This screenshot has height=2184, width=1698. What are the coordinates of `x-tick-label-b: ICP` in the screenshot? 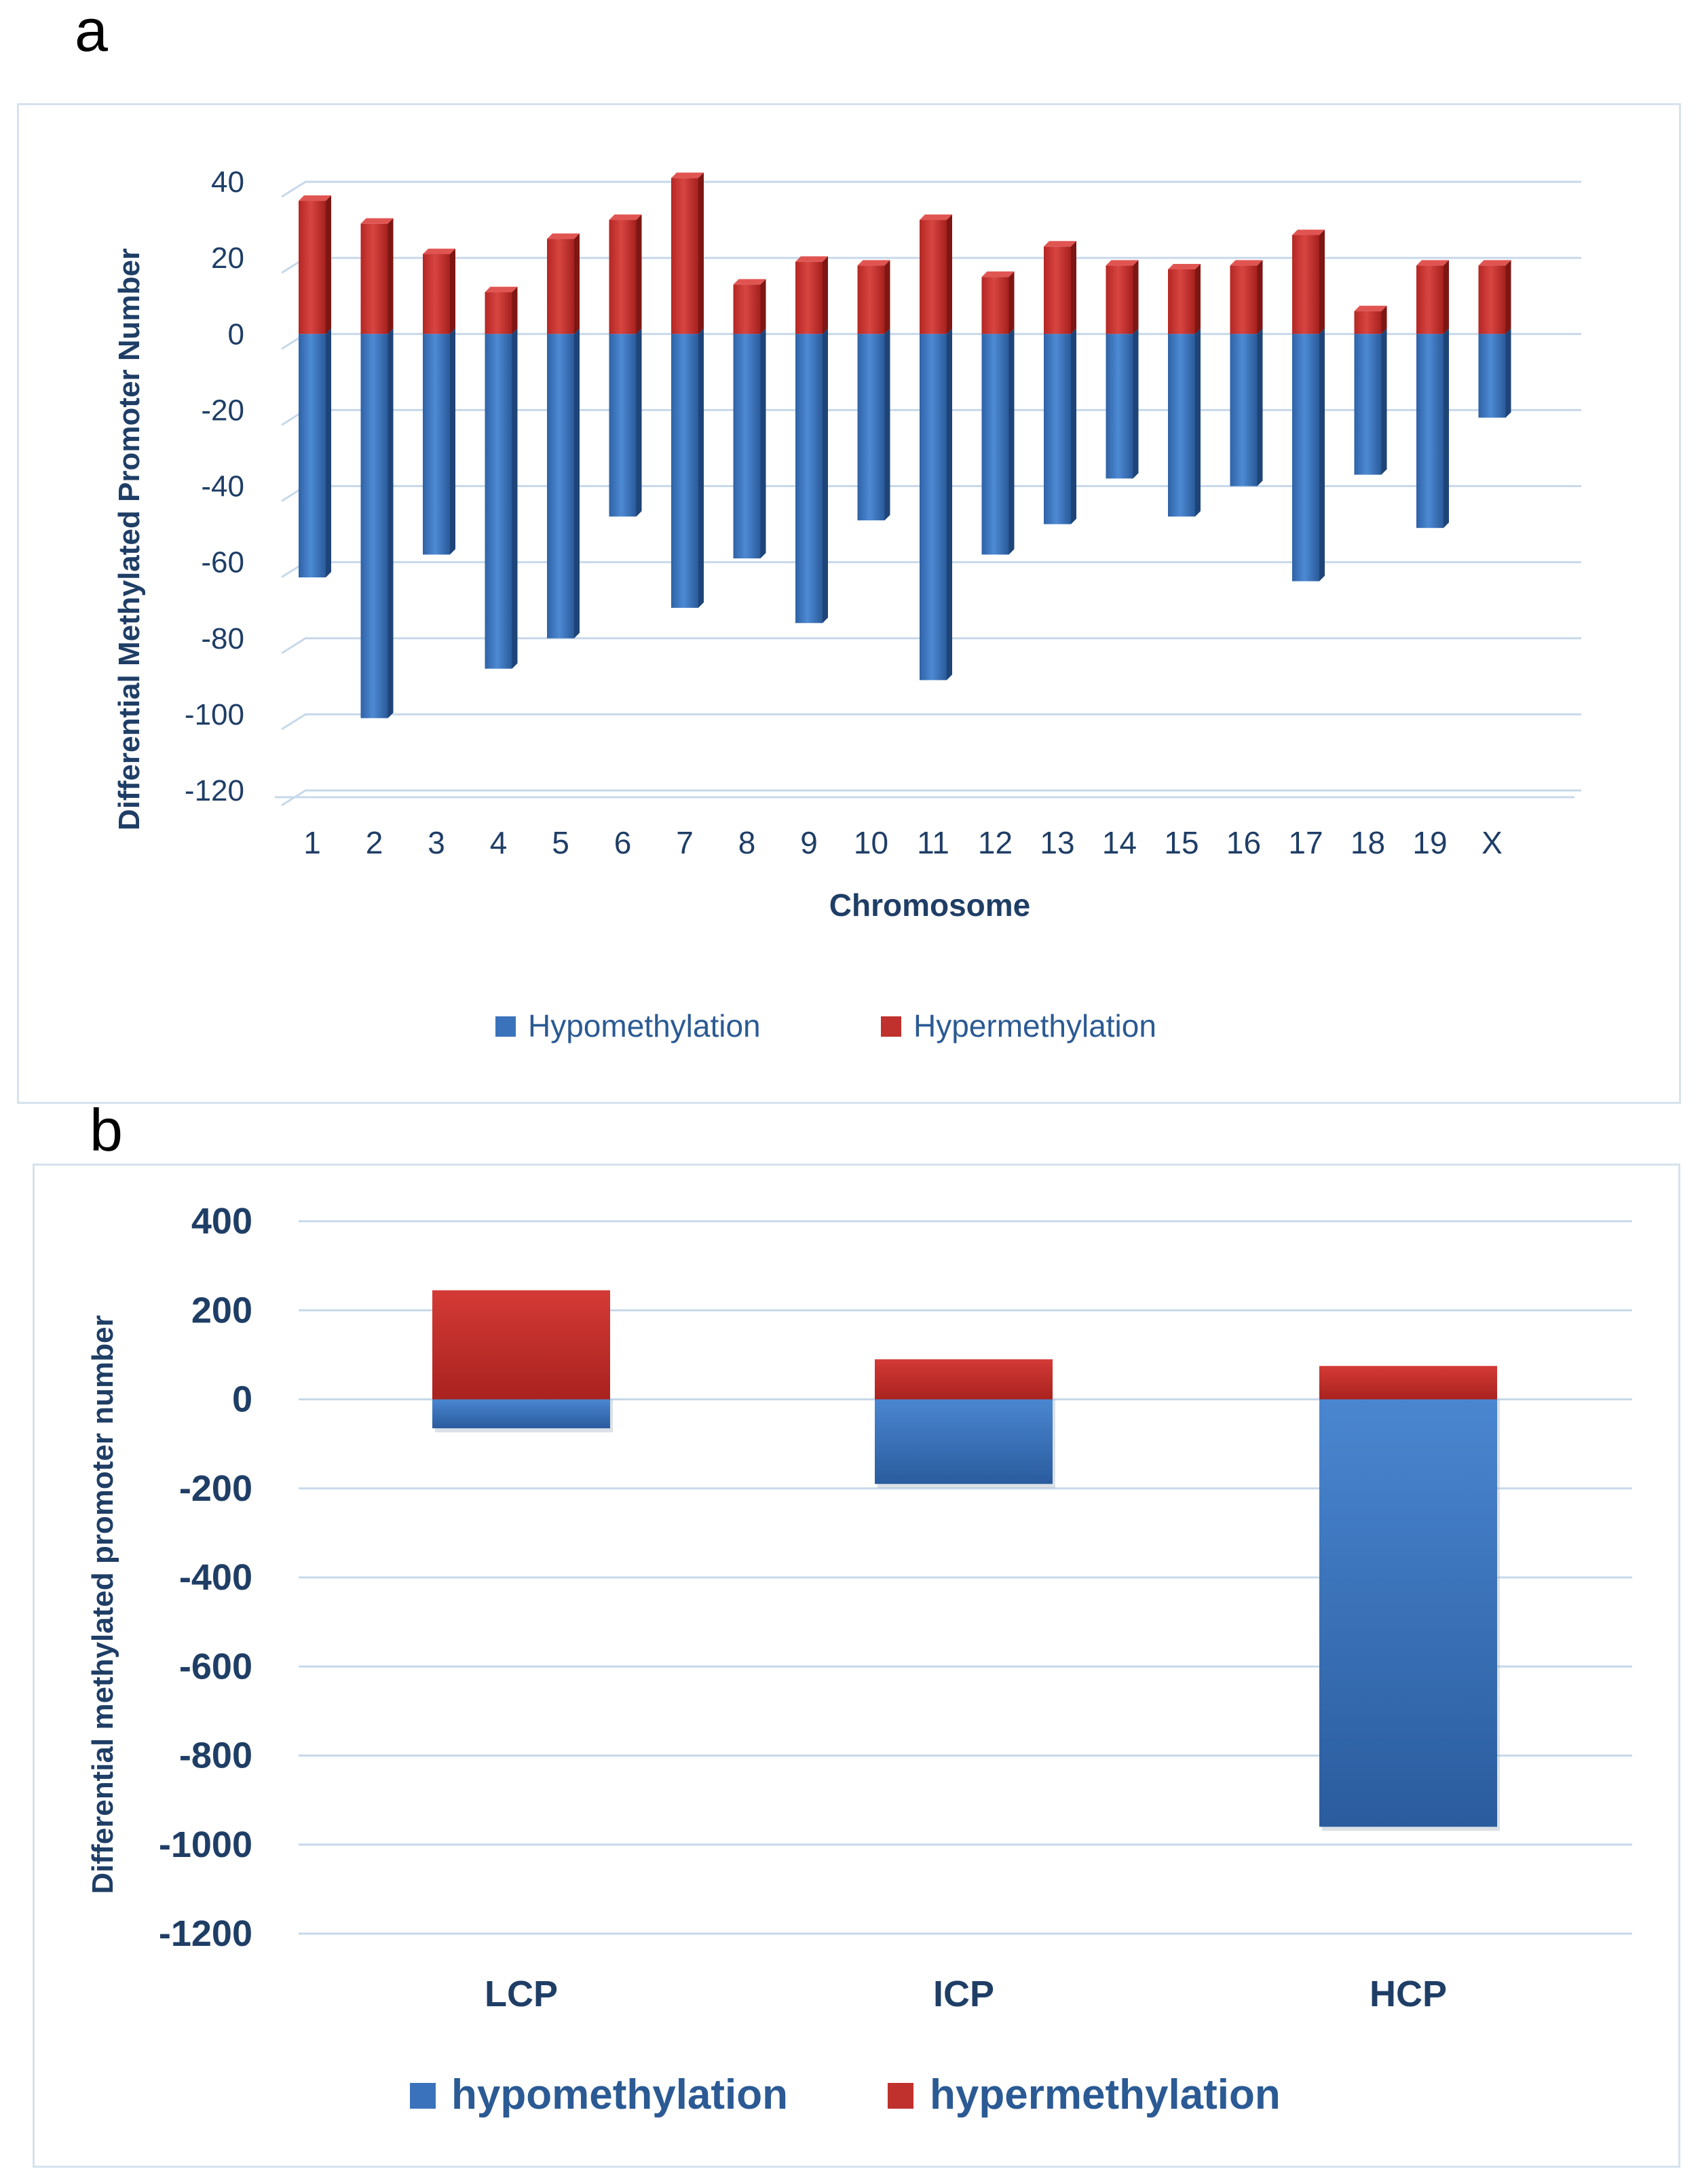 It's located at (963, 1994).